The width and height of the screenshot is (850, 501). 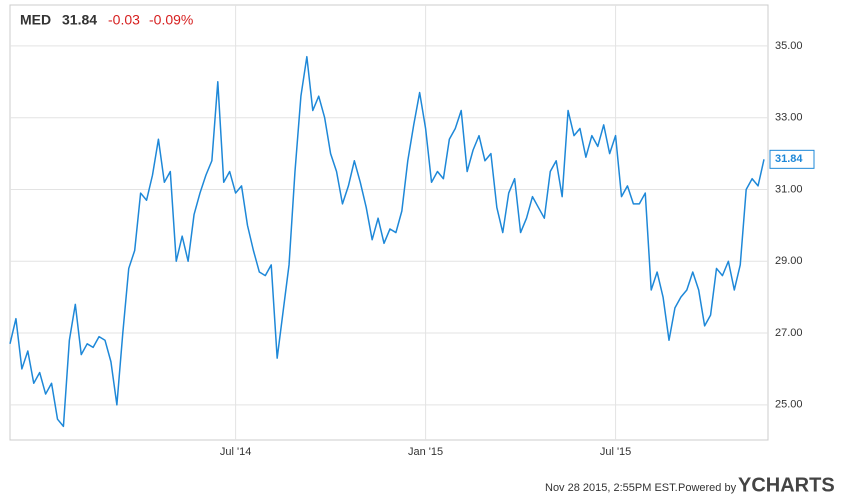 I want to click on x-tick-label: Jul '14, so click(x=235, y=452).